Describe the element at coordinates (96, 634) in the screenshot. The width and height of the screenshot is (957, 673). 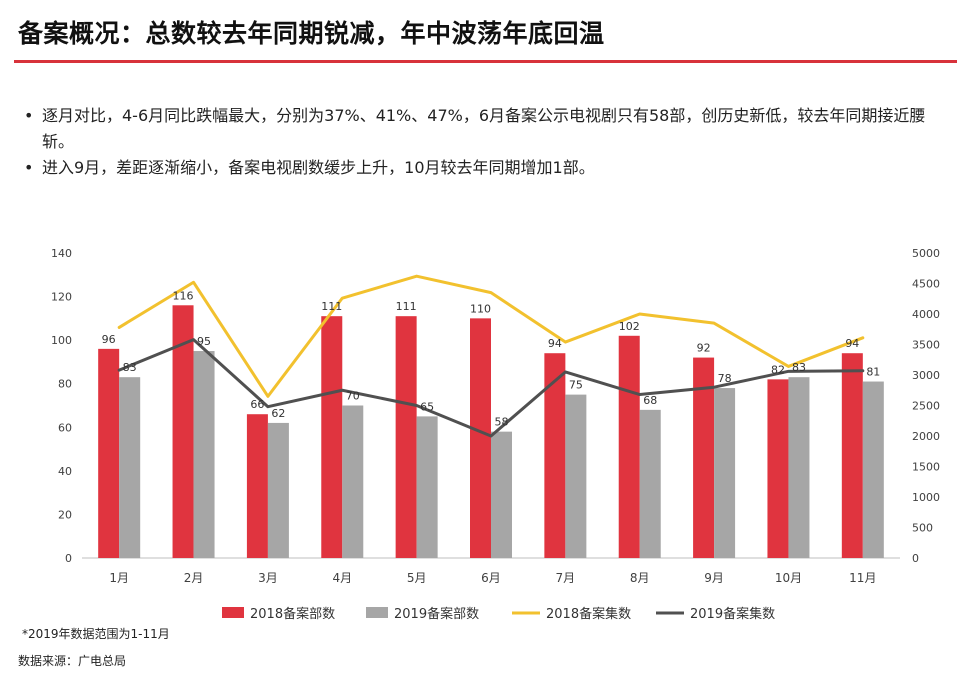
I see `footnote: *2019年数据范围为1-11月` at that location.